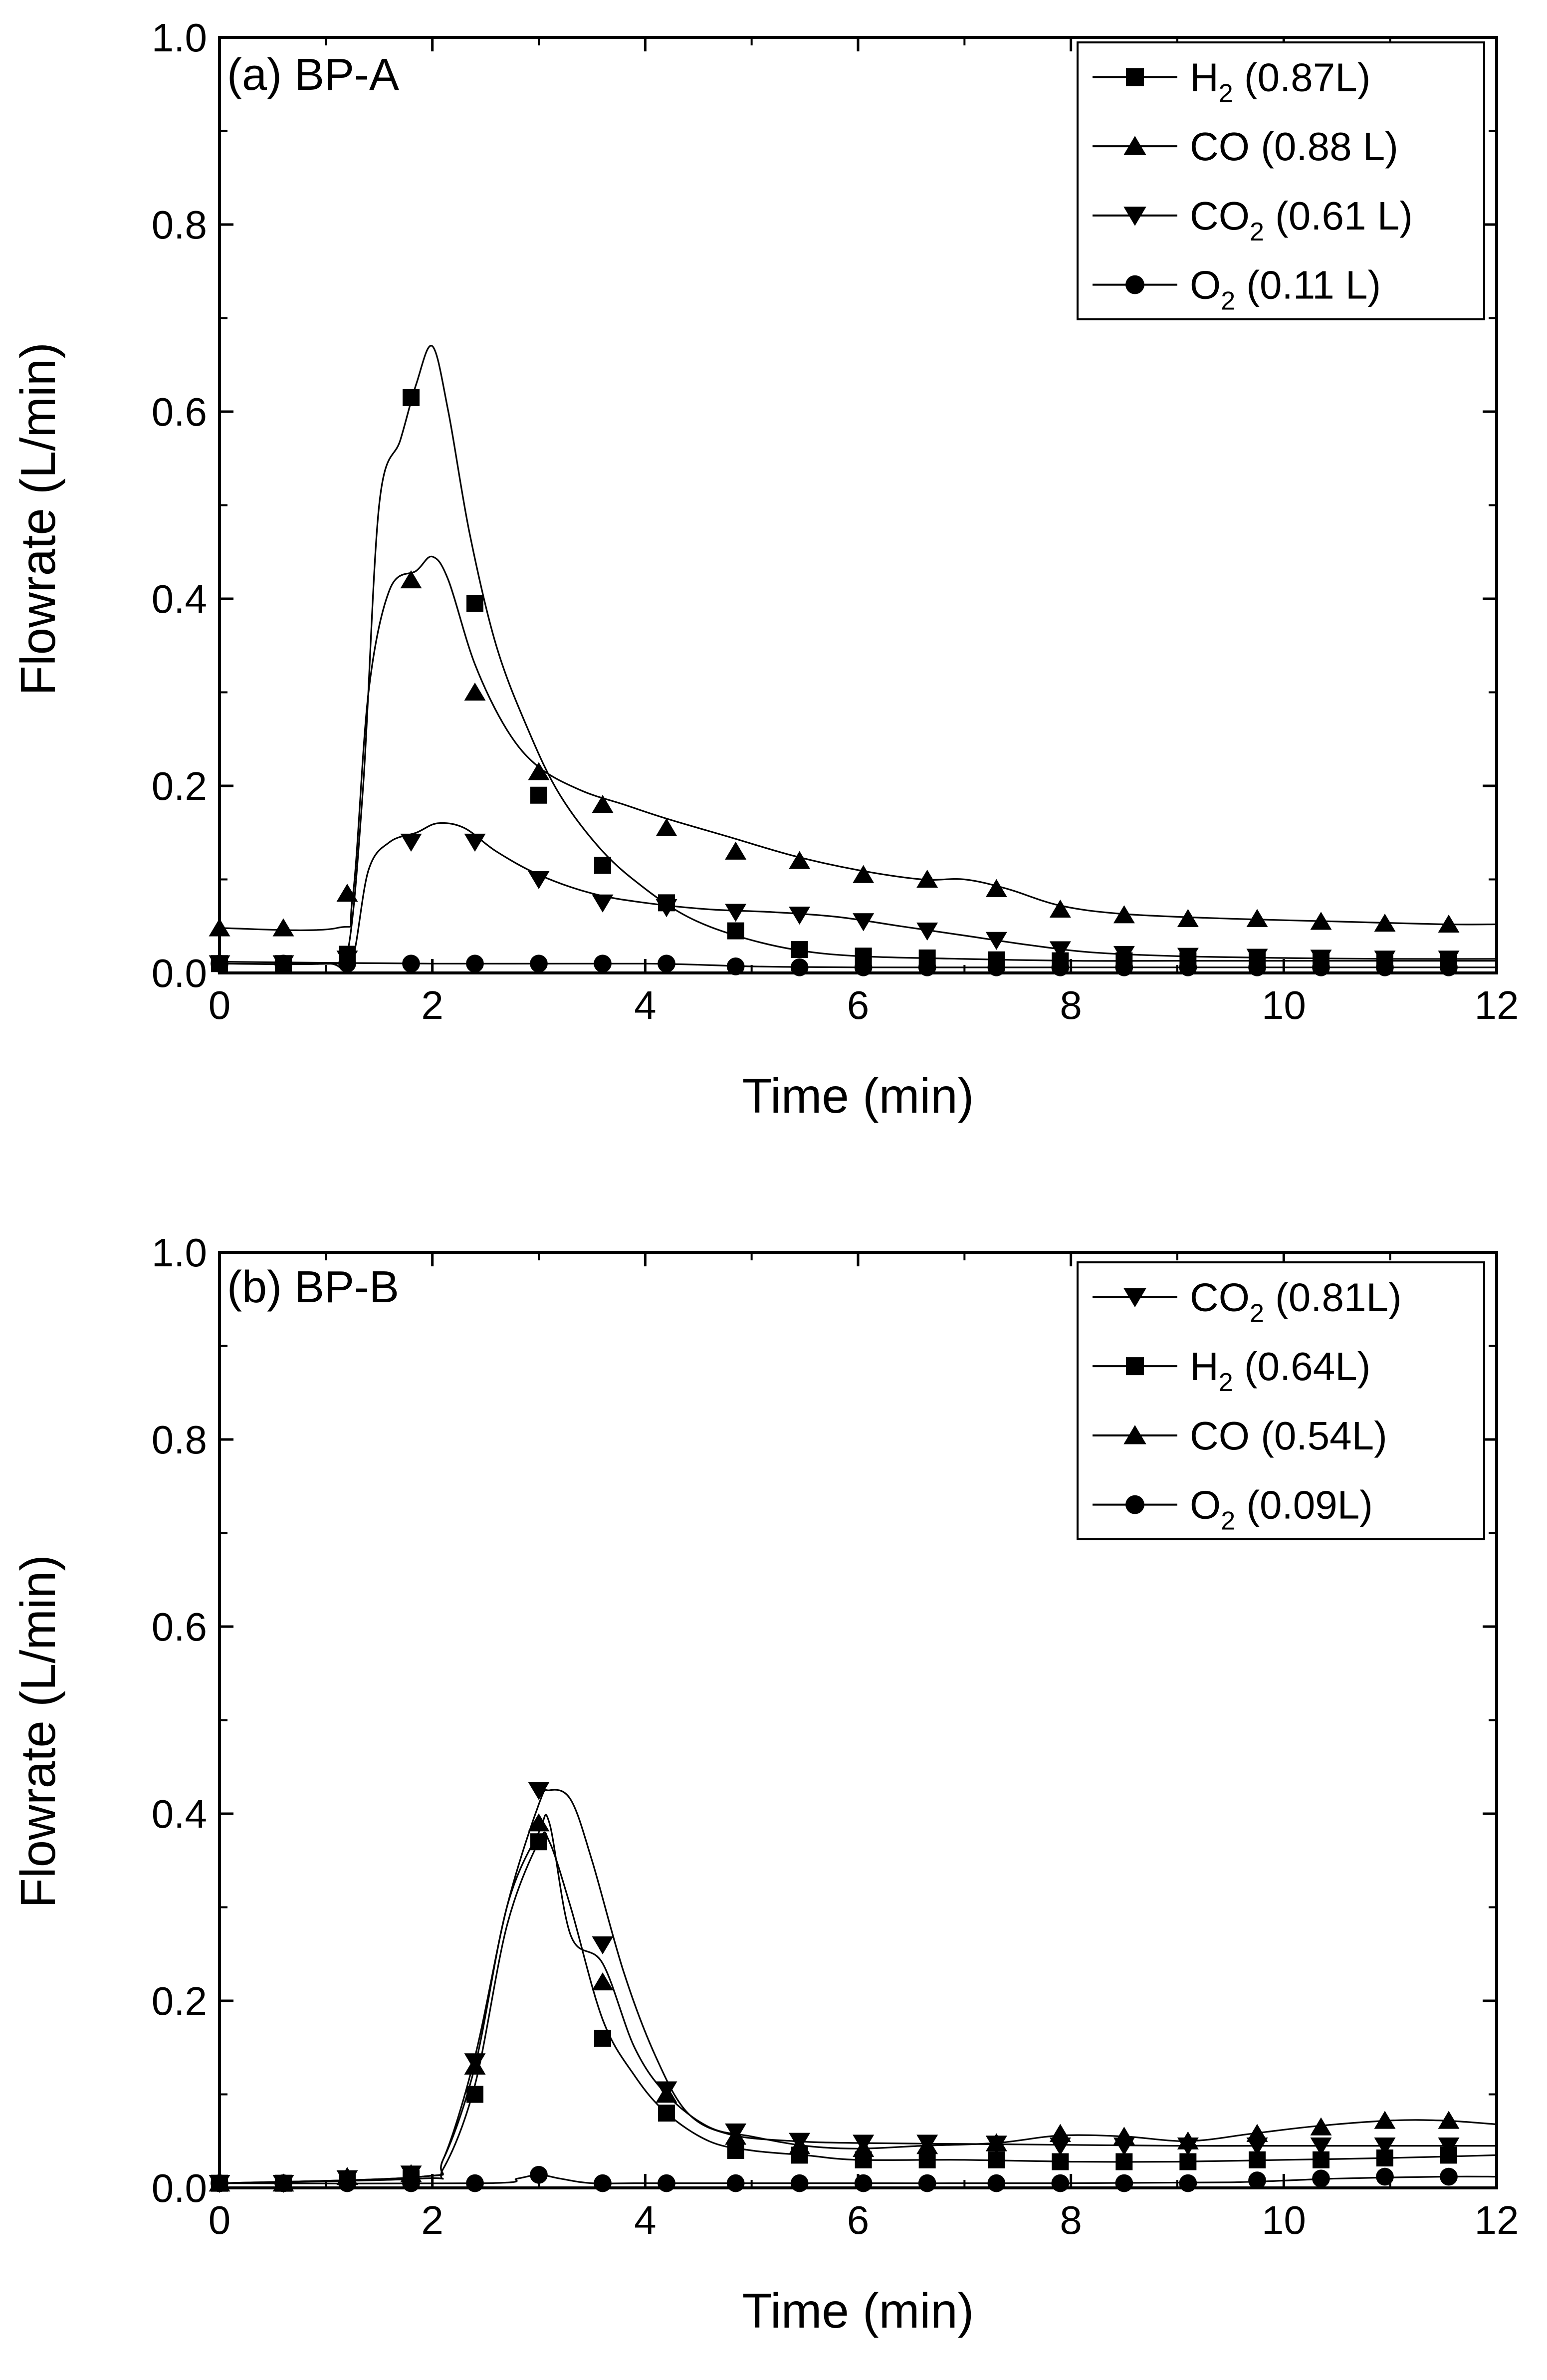  What do you see at coordinates (37, 519) in the screenshot?
I see `y-axis-label-a: Flowrate (L/min)` at bounding box center [37, 519].